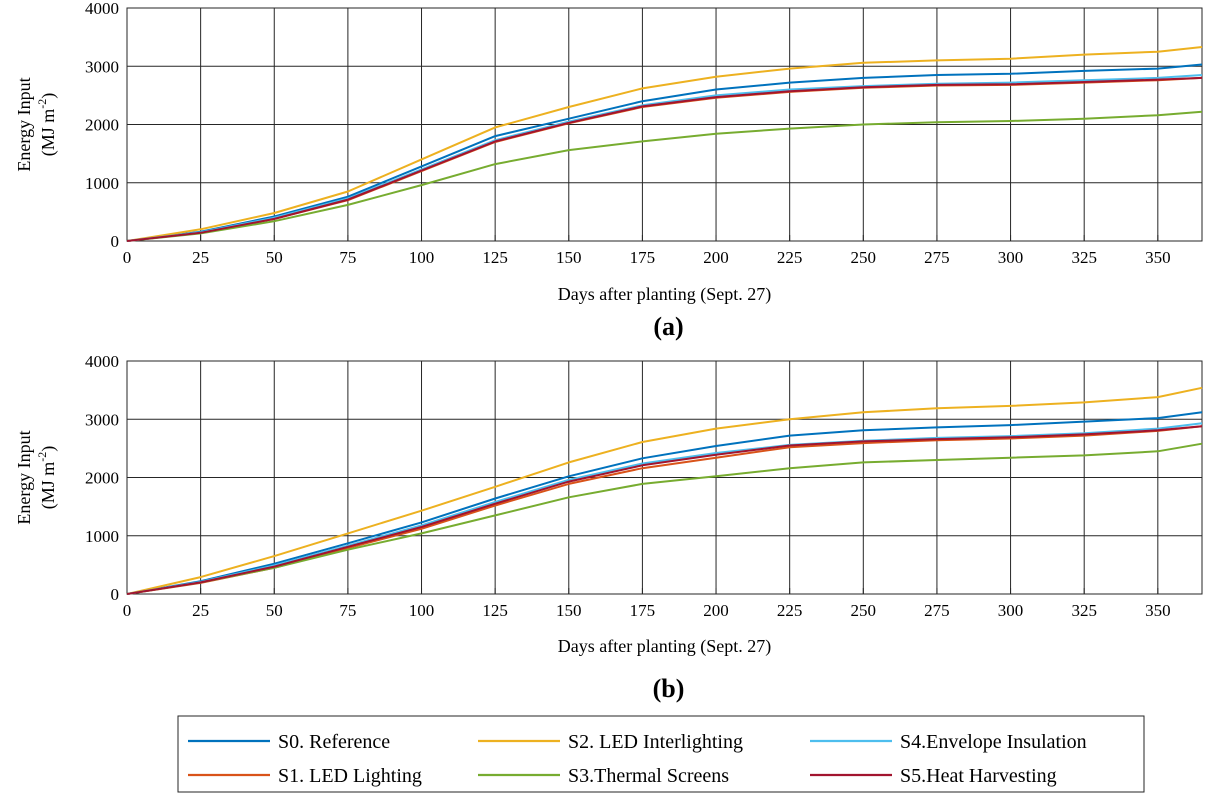 Image resolution: width=1212 pixels, height=795 pixels. I want to click on panel-label: (b), so click(669, 688).